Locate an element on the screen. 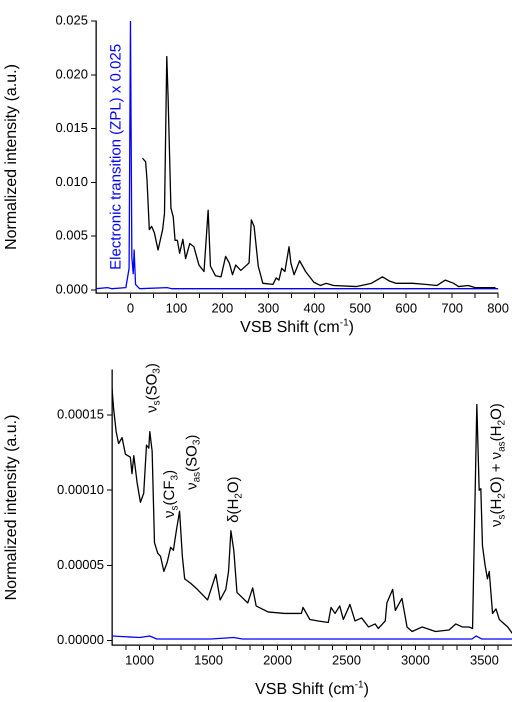 This screenshot has width=512, height=702. x-tick-label: 2000 is located at coordinates (277, 660).